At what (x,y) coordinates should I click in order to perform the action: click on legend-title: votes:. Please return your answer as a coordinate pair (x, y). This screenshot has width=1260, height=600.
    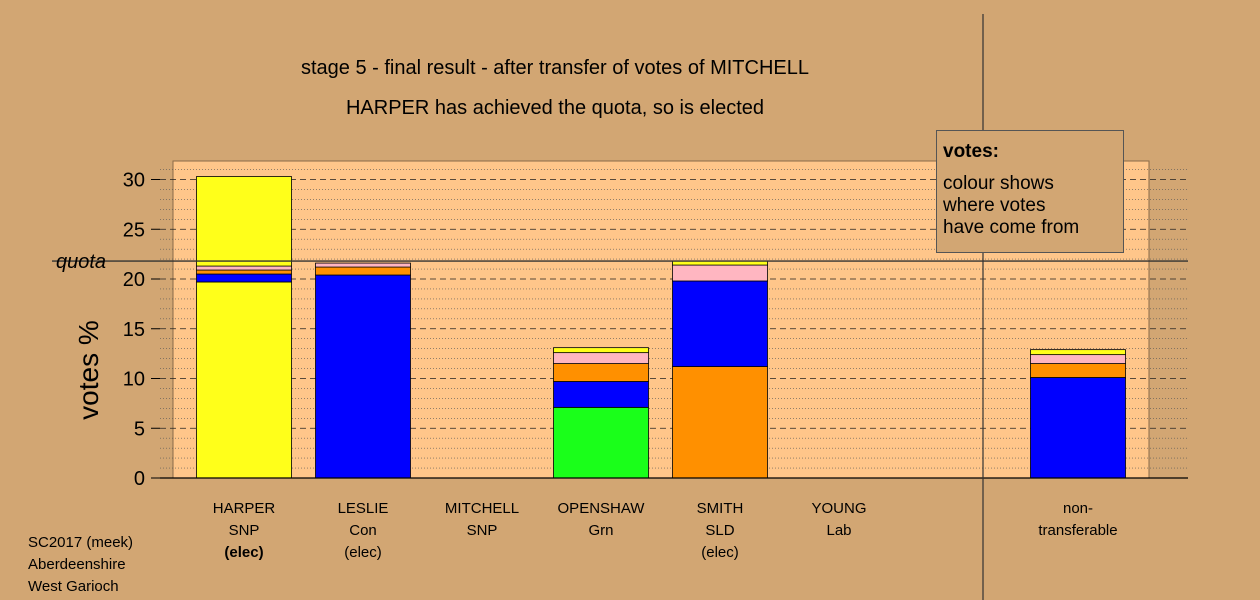
    Looking at the image, I should click on (971, 151).